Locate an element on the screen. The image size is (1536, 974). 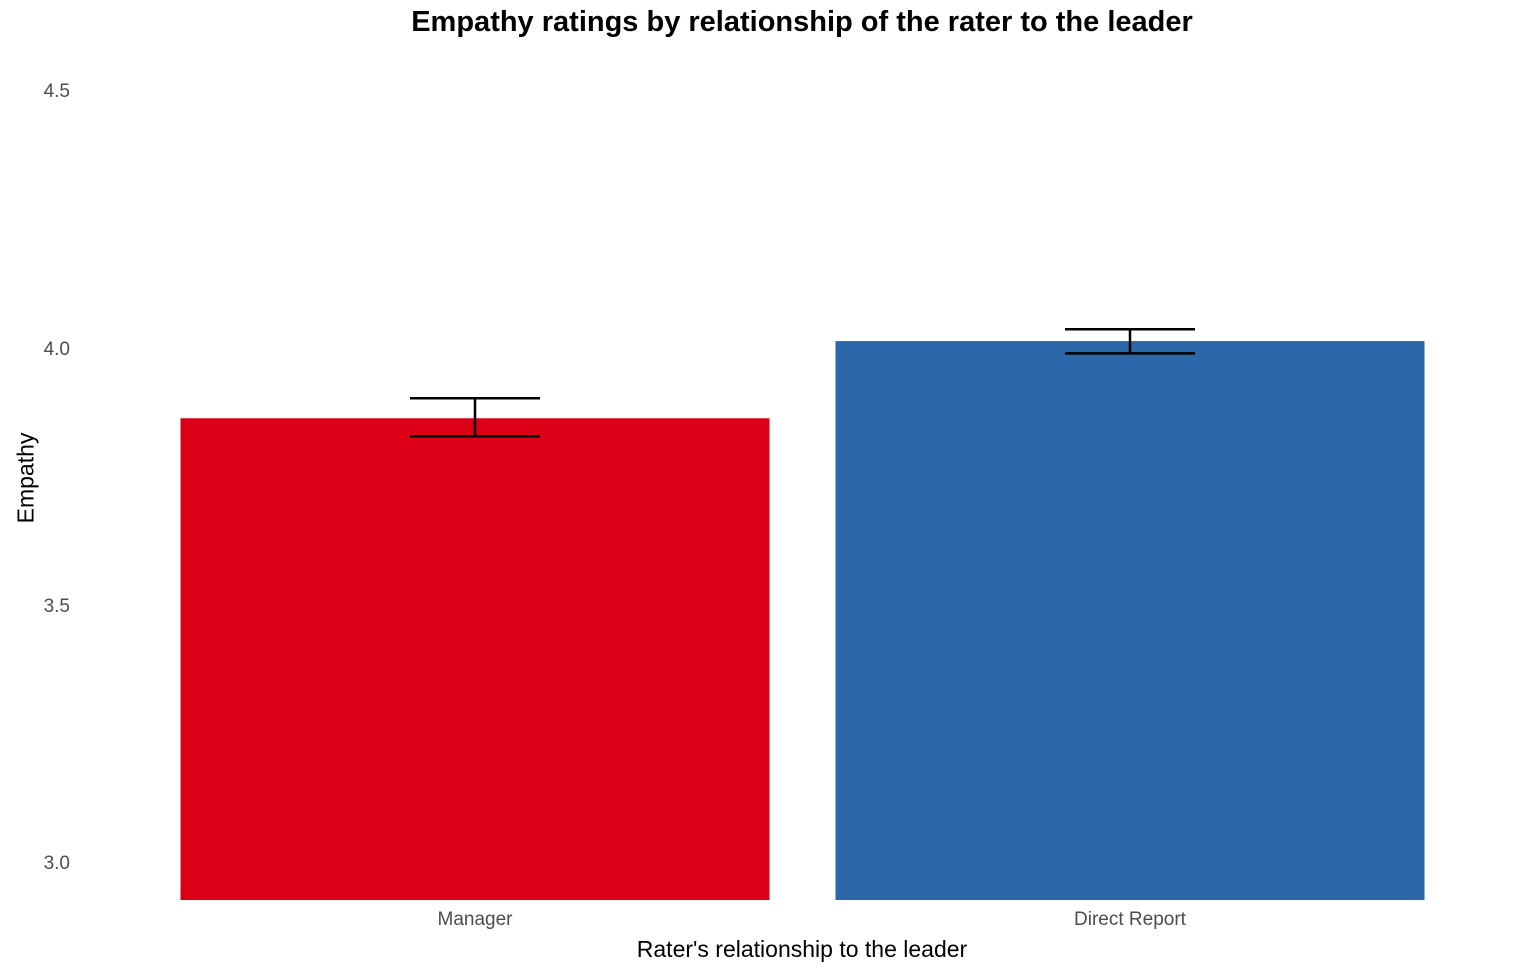
x-tick-label-manager: Manager is located at coordinates (475, 919).